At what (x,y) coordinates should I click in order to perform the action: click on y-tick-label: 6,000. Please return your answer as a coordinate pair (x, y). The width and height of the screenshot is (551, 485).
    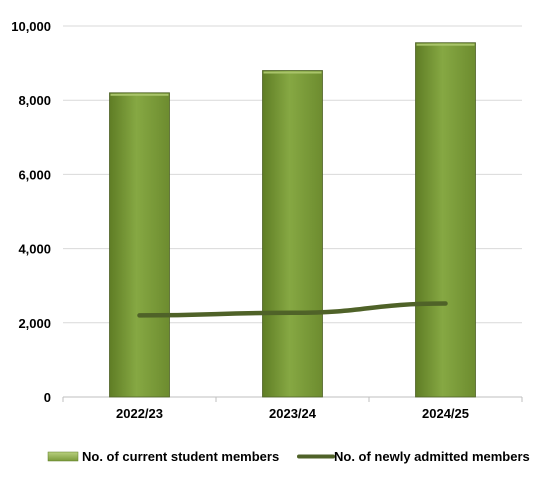
    Looking at the image, I should click on (34, 174).